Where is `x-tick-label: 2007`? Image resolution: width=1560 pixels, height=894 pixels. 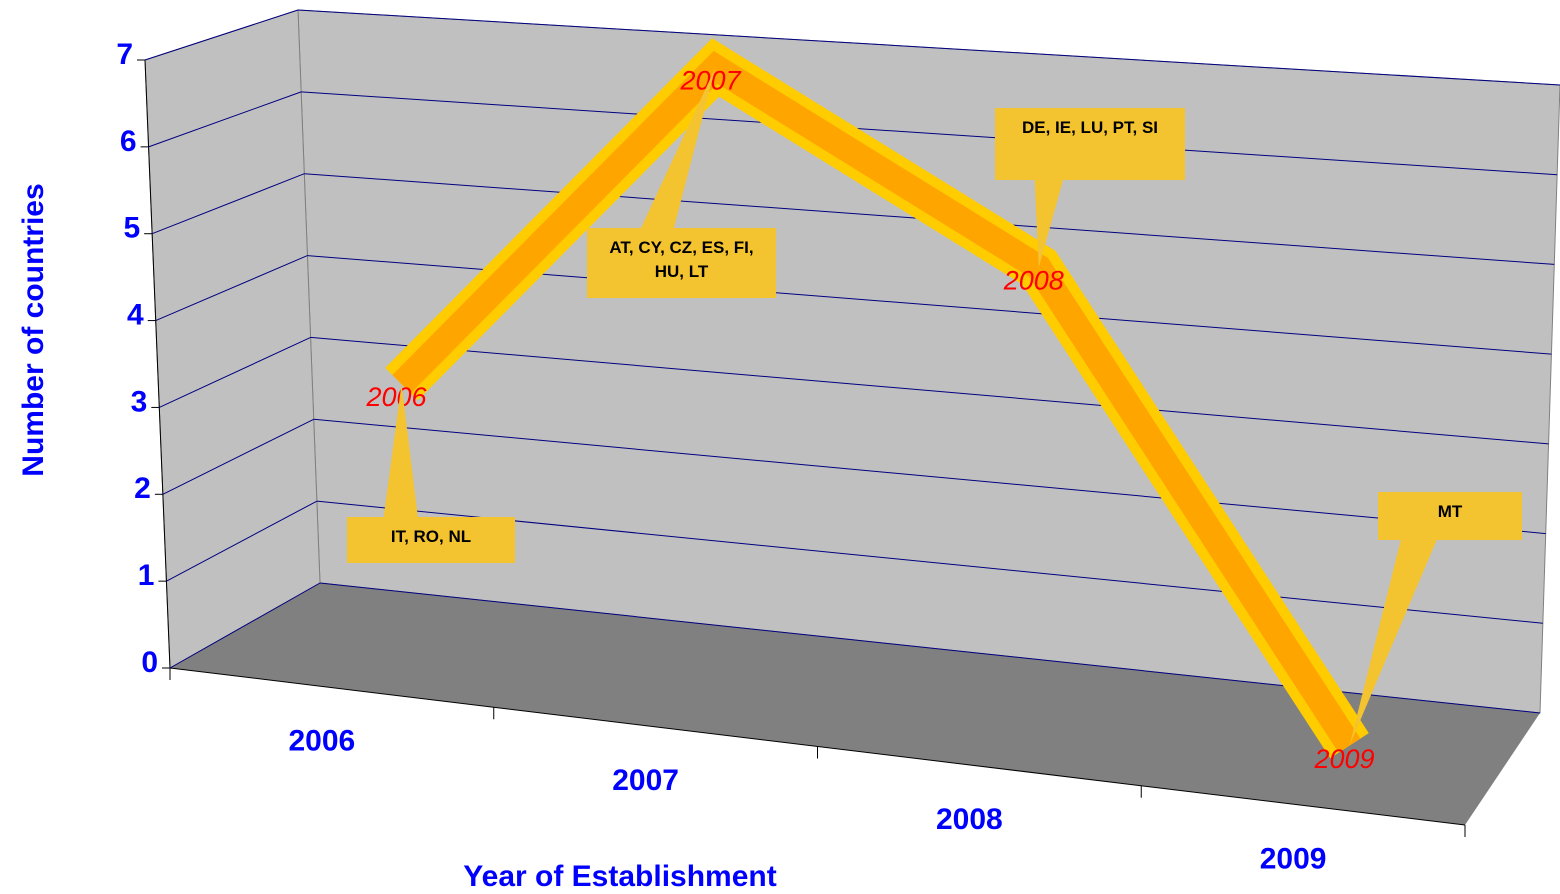
x-tick-label: 2007 is located at coordinates (645, 780).